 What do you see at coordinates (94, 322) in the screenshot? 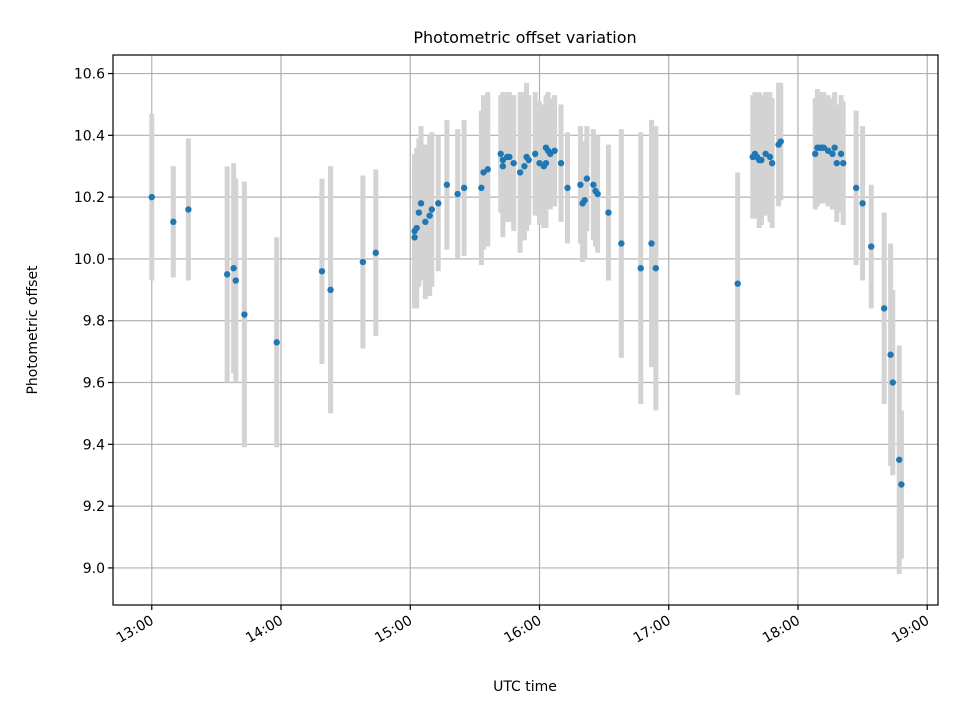
I see `y-tick-label: 9.8` at bounding box center [94, 322].